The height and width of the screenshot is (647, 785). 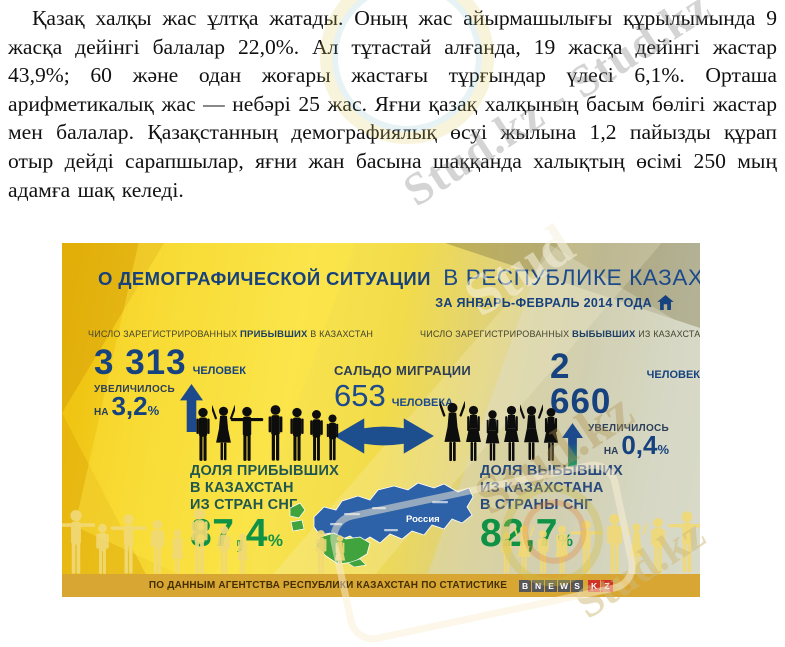 What do you see at coordinates (581, 384) in the screenshot?
I see `departed-value: 2 660` at bounding box center [581, 384].